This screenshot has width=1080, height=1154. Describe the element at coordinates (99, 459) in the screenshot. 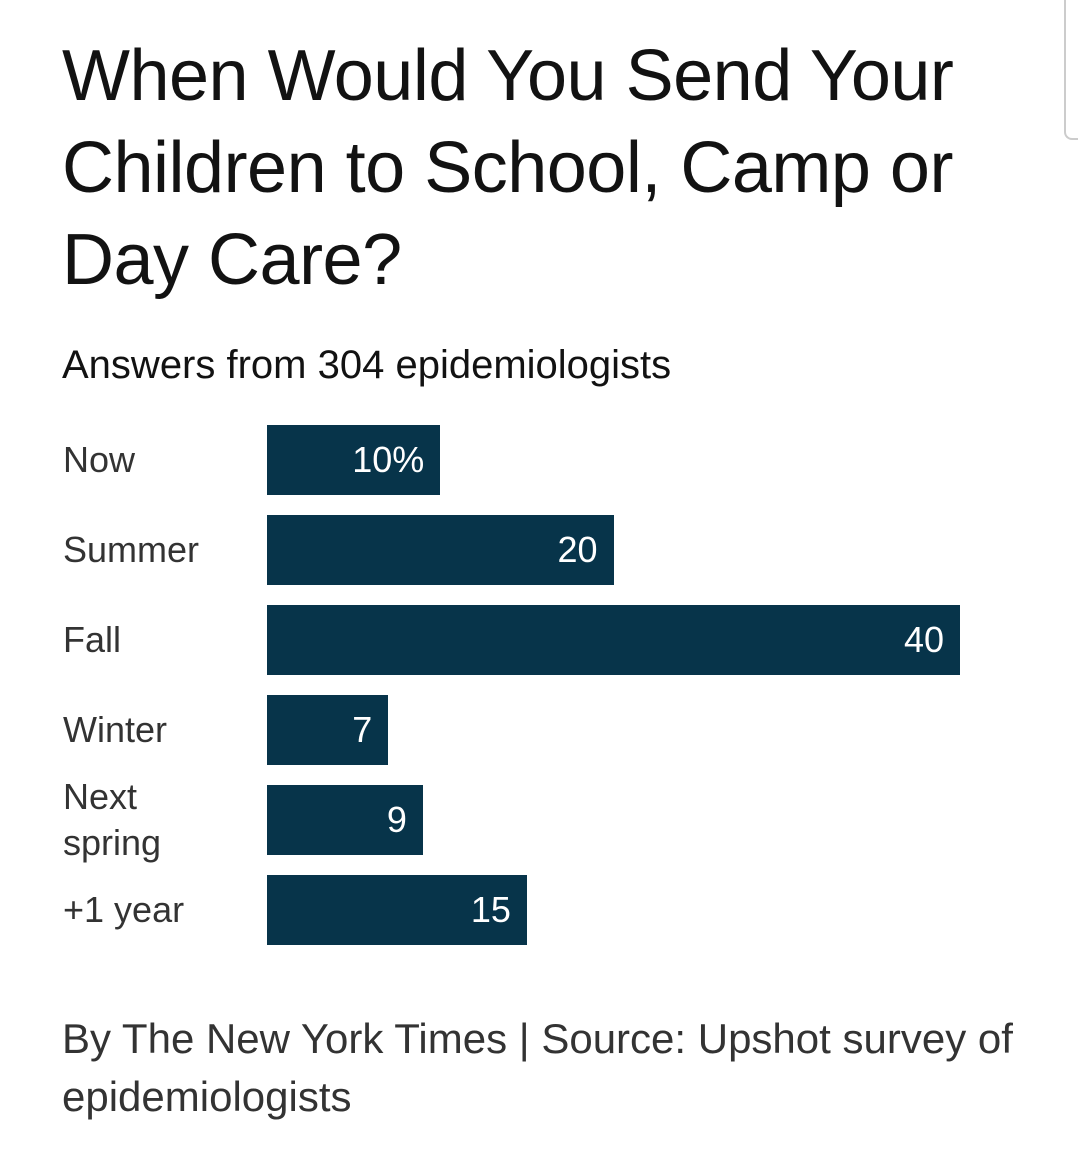

I see `category-label: Now` at that location.